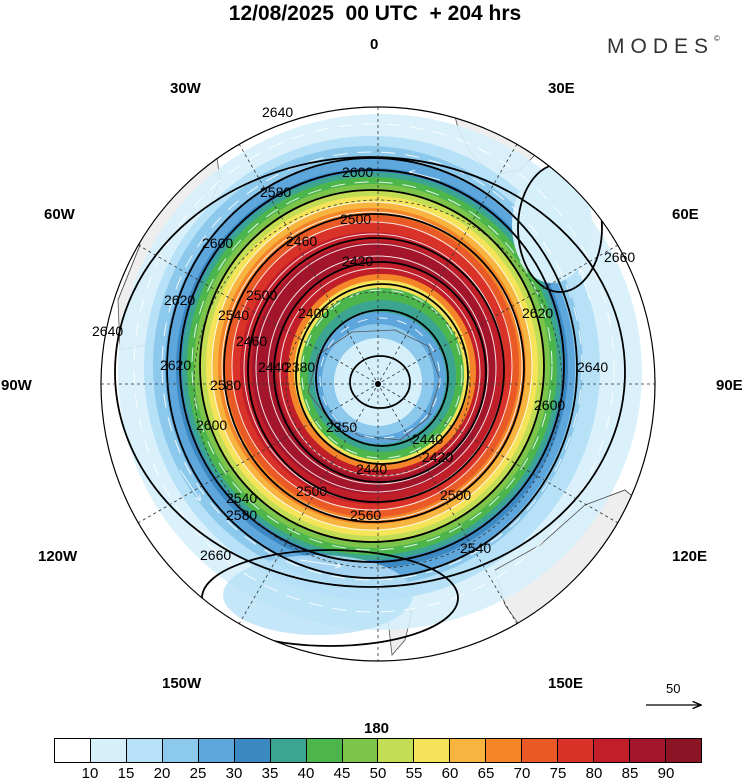  I want to click on colorbar-tick-label: 15, so click(126, 773).